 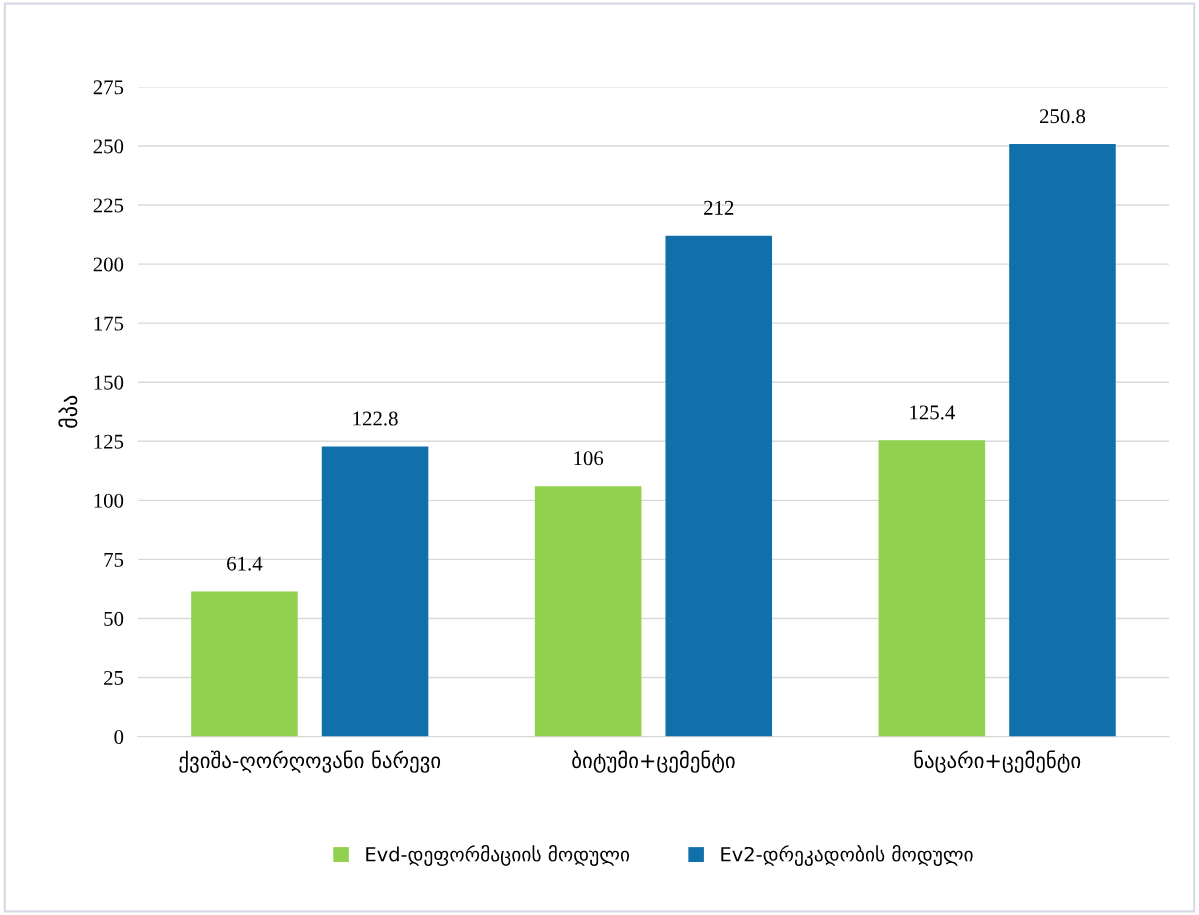 I want to click on y-axis-title: მპა, so click(x=68, y=411).